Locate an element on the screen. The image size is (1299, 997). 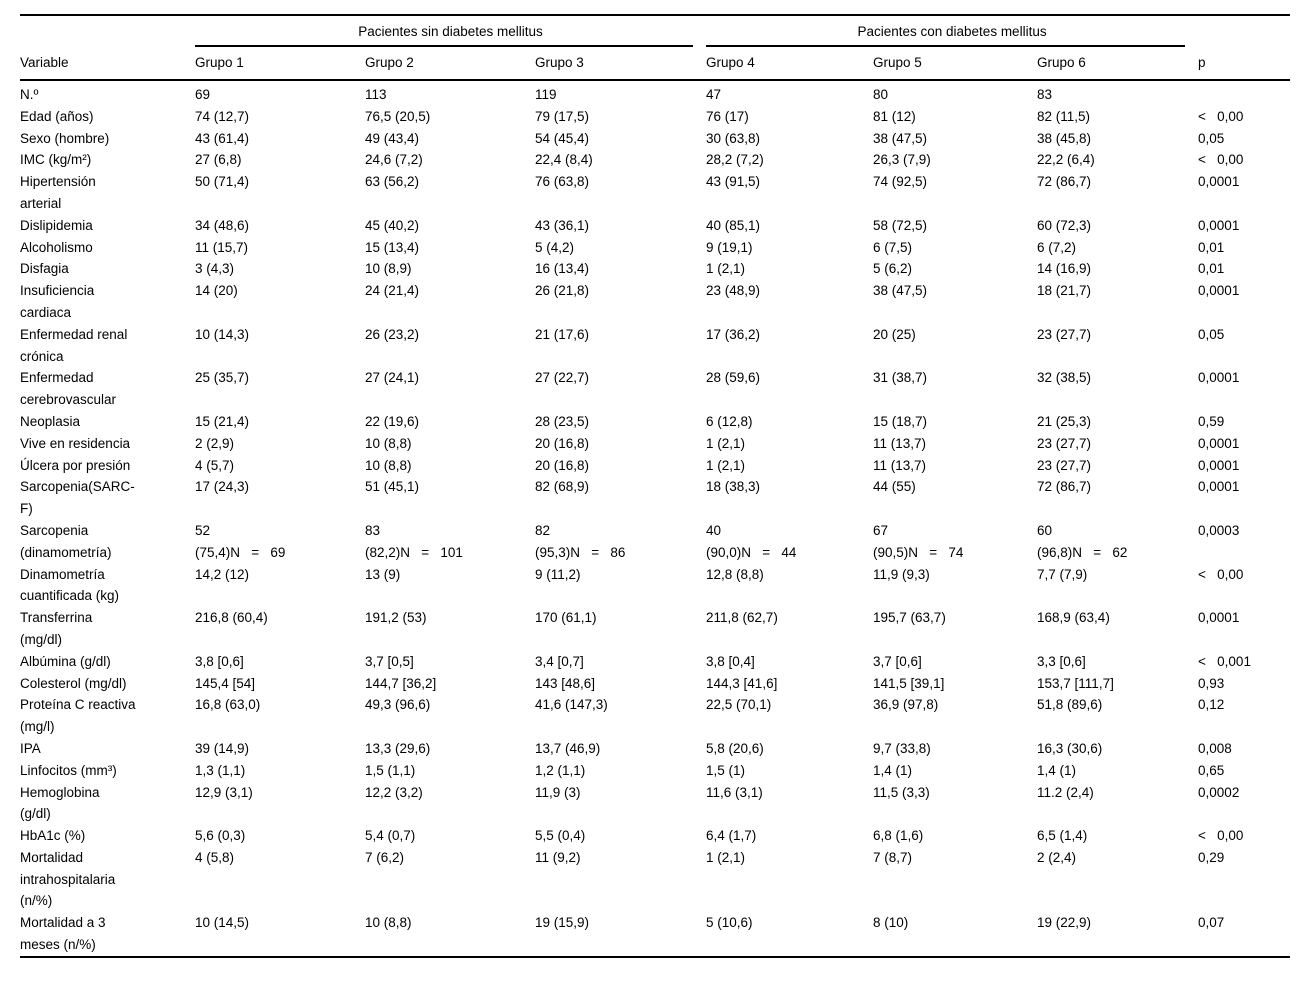
cell-grupo-5-value: 11,9 (9,3) is located at coordinates (901, 574).